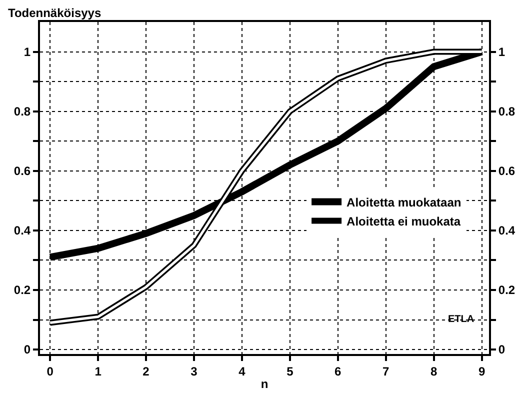  What do you see at coordinates (290, 371) in the screenshot?
I see `x-tick-label: 5` at bounding box center [290, 371].